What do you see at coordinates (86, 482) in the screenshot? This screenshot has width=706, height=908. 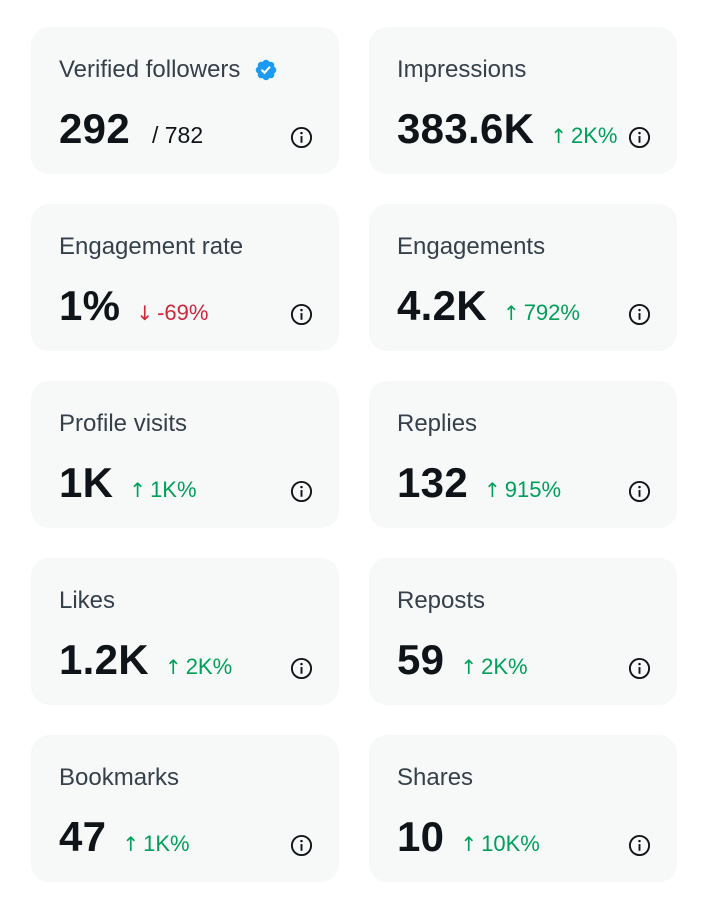 I see `card-value: 1K` at bounding box center [86, 482].